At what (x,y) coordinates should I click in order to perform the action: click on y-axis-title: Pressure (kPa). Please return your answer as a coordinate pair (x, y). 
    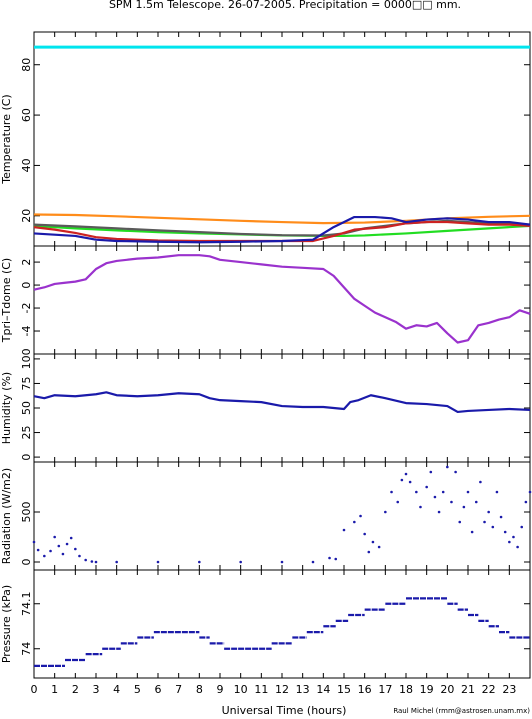
    Looking at the image, I should click on (6, 624).